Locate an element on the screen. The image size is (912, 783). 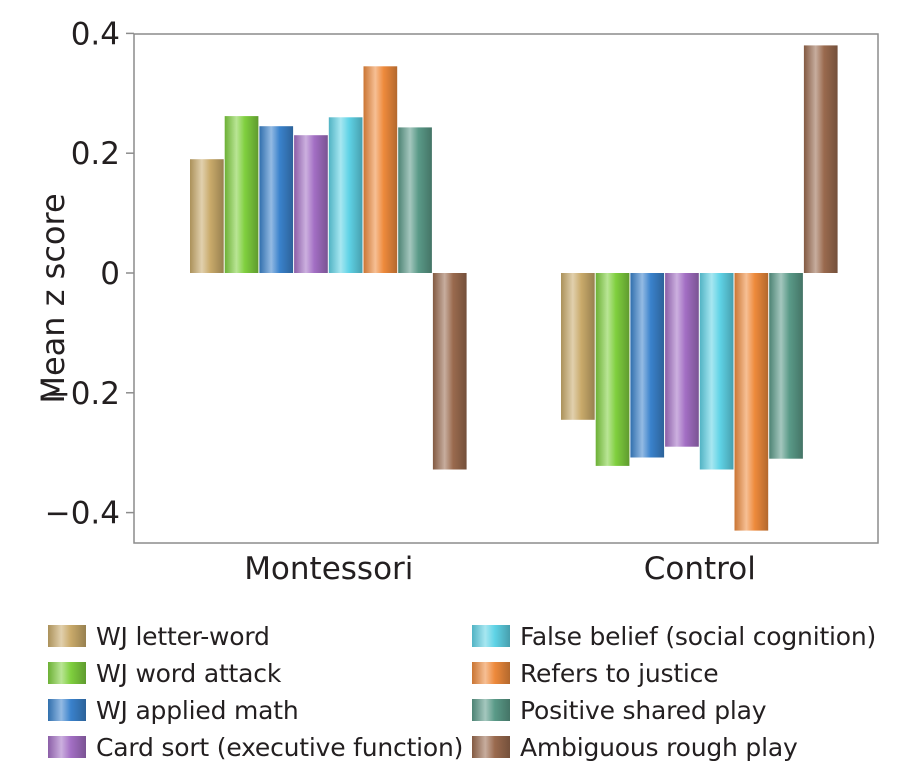
legend-item: WJ word attack is located at coordinates (164, 673).